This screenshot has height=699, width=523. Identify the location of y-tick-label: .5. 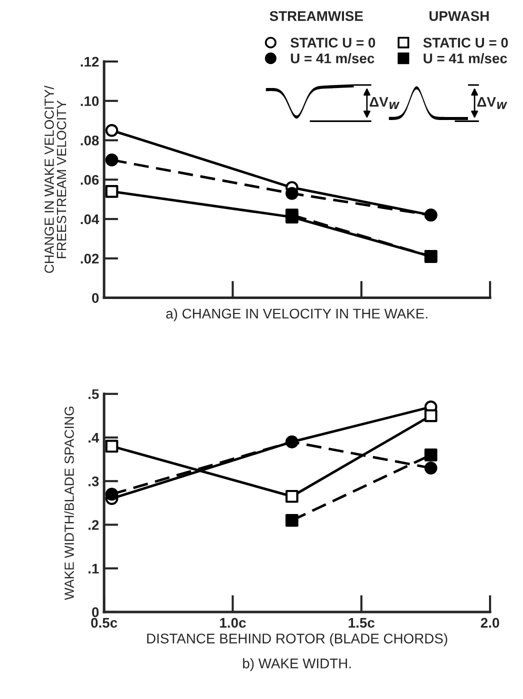
(93, 394).